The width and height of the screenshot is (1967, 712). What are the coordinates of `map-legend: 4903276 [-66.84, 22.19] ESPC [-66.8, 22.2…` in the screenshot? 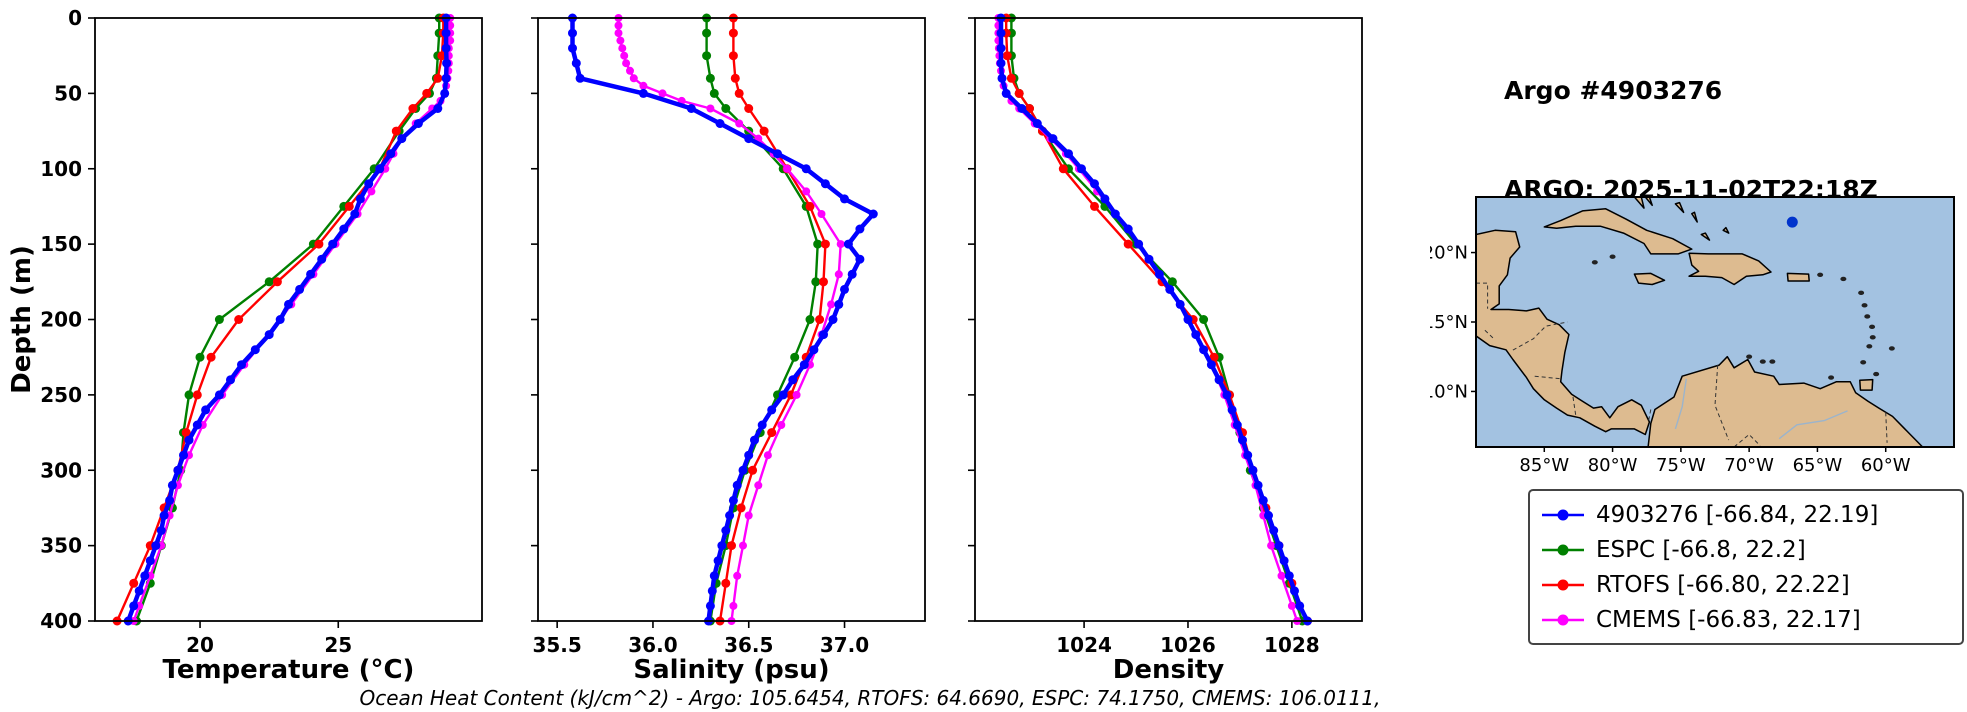 It's located at (1746, 567).